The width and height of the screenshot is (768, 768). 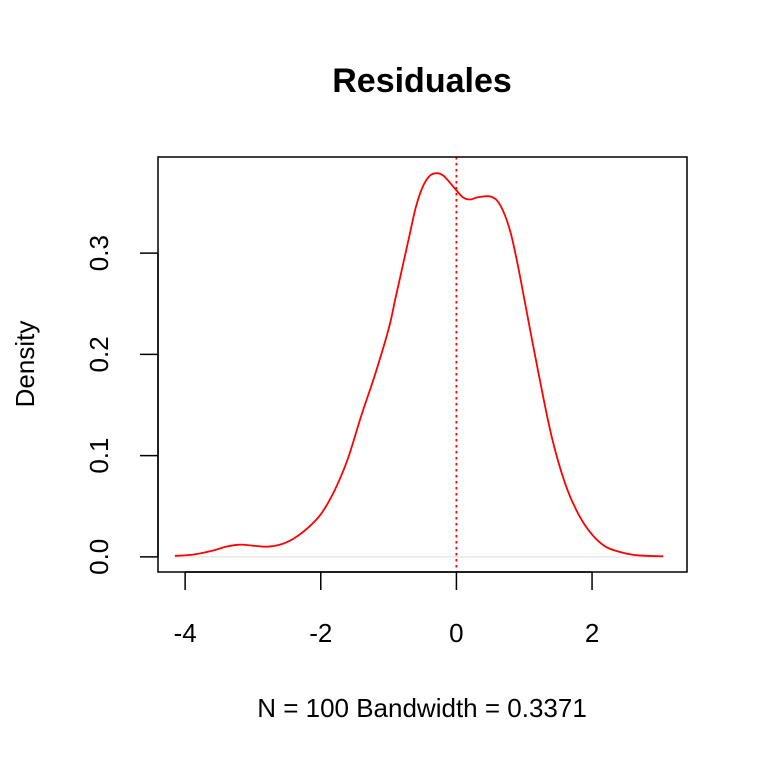 I want to click on y-axis-label: Density, so click(x=25, y=364).